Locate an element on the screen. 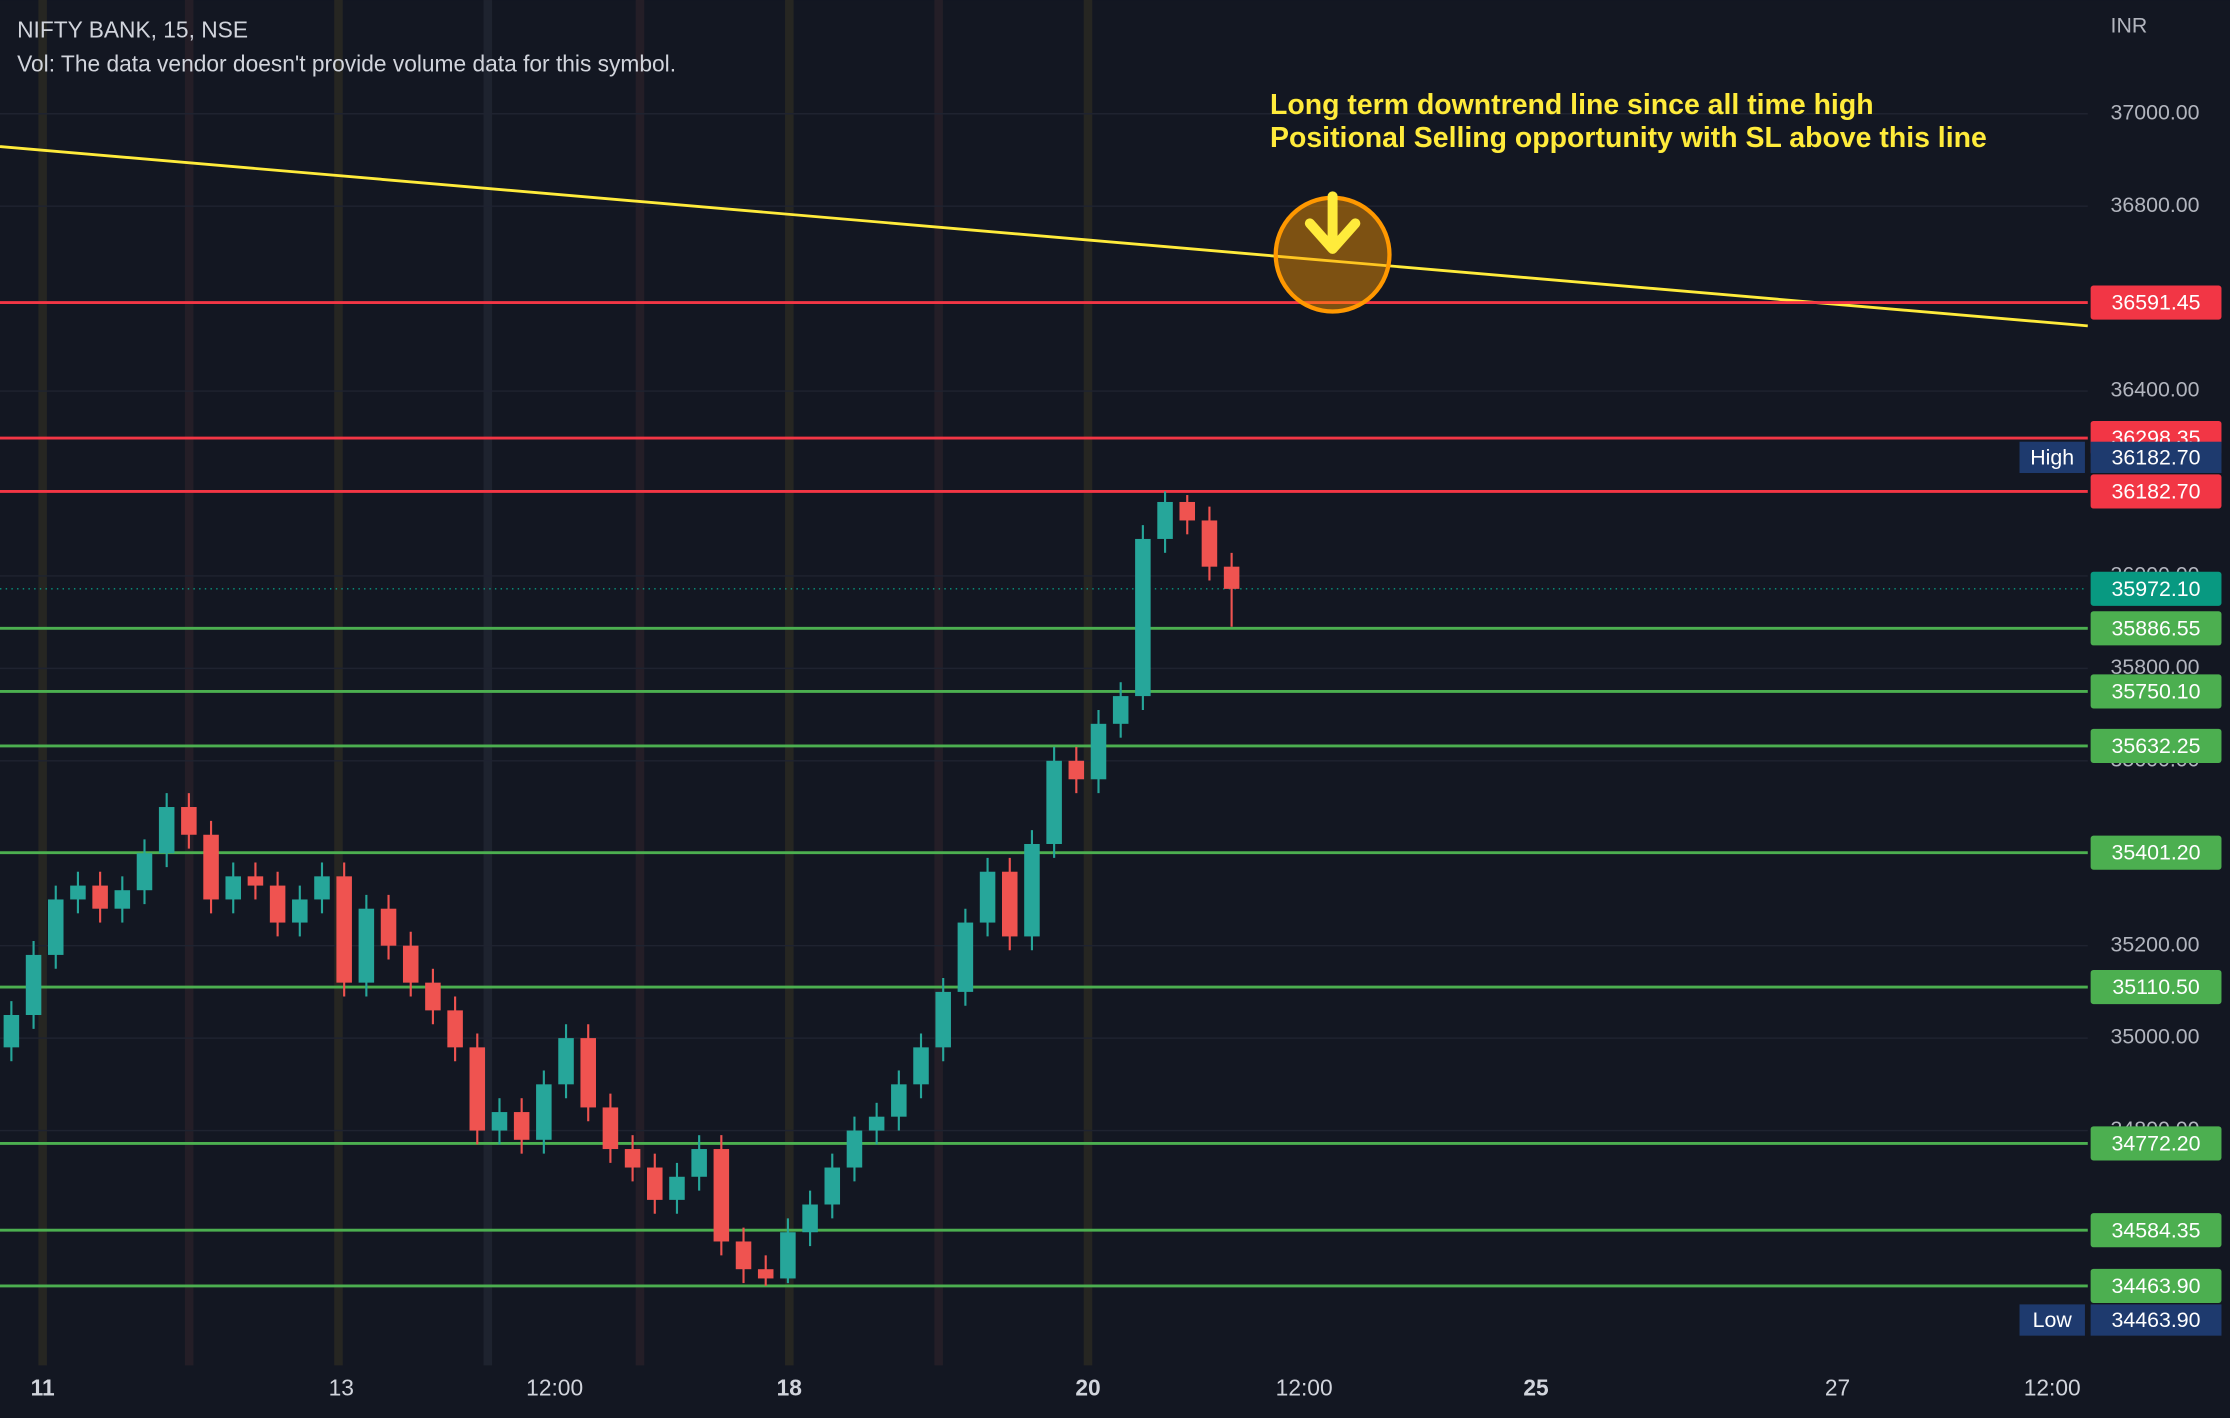  high_marker-value-bg is located at coordinates (2156, 457).